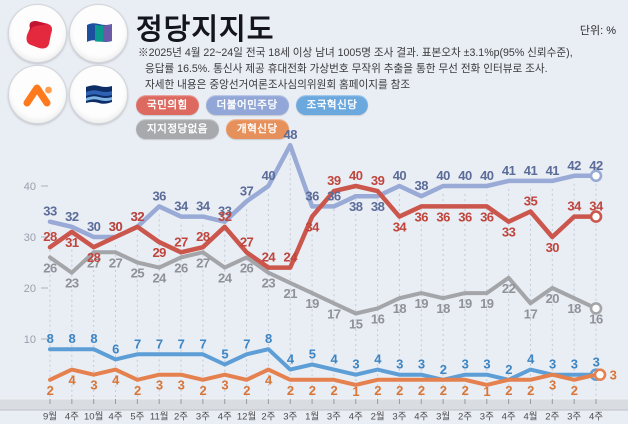 The height and width of the screenshot is (424, 628). Describe the element at coordinates (269, 283) in the screenshot. I see `data-label-none: 23` at that location.